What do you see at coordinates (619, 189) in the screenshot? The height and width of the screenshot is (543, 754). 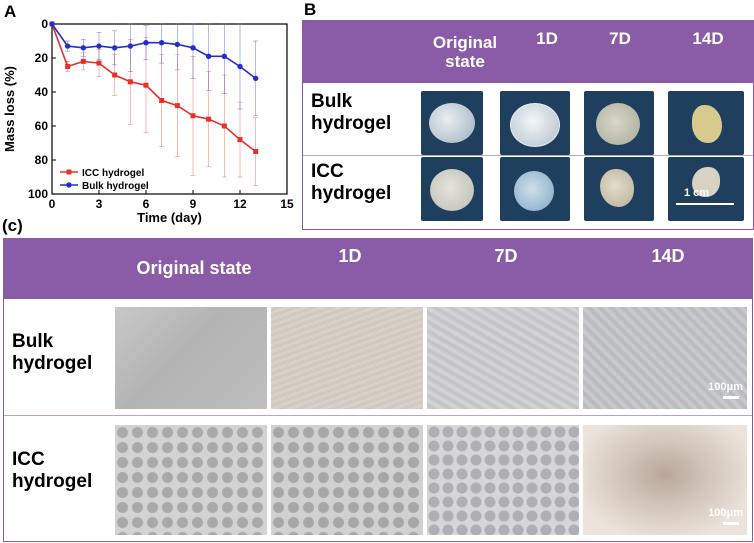 I see `b-photo-icc-7d` at bounding box center [619, 189].